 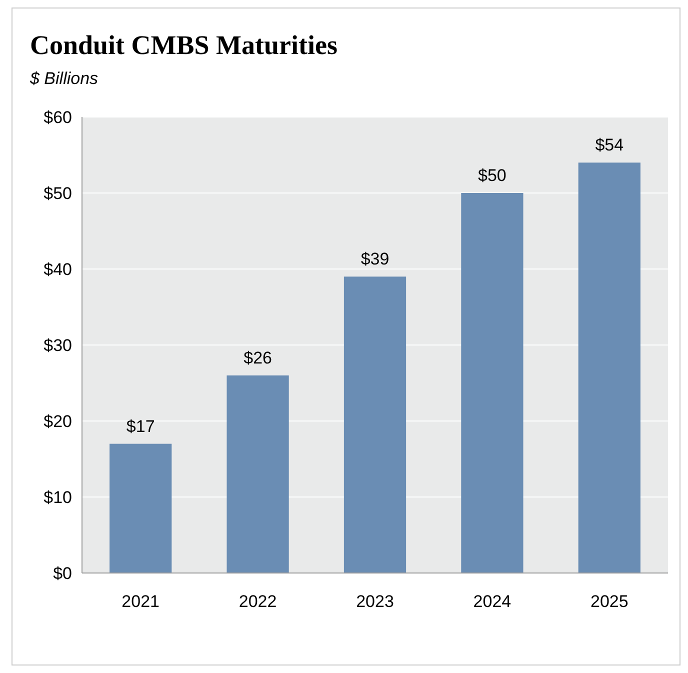 I want to click on data-label: $17, so click(x=140, y=426).